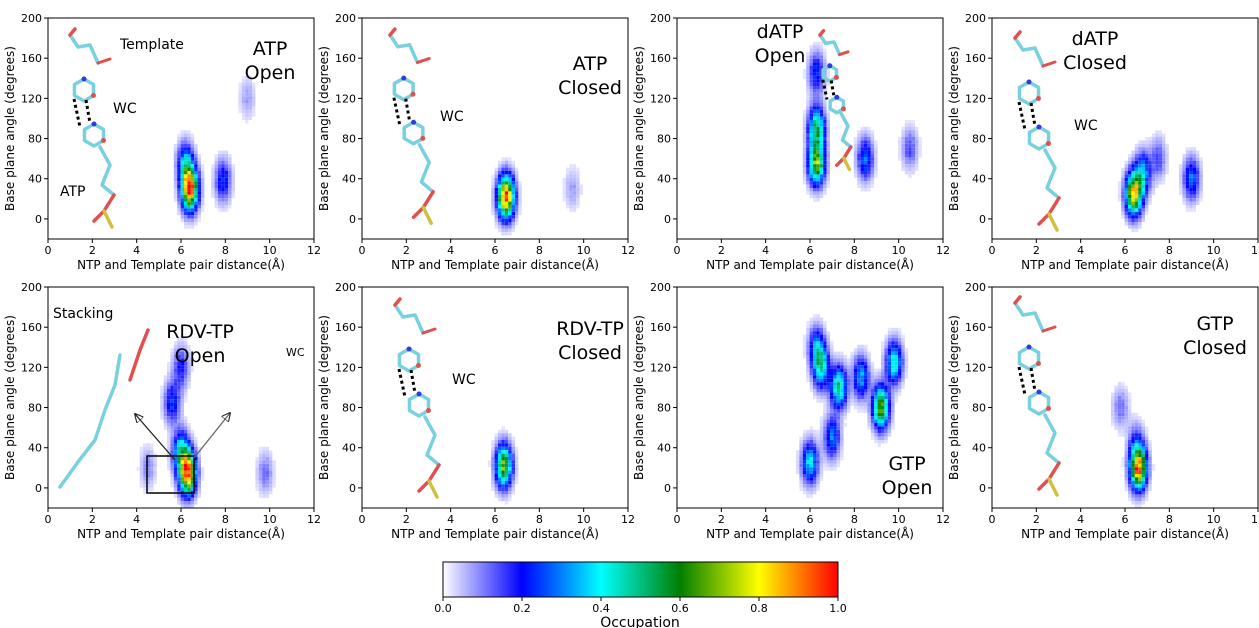 Image resolution: width=1259 pixels, height=628 pixels. I want to click on x-tick-label: 6, so click(181, 250).